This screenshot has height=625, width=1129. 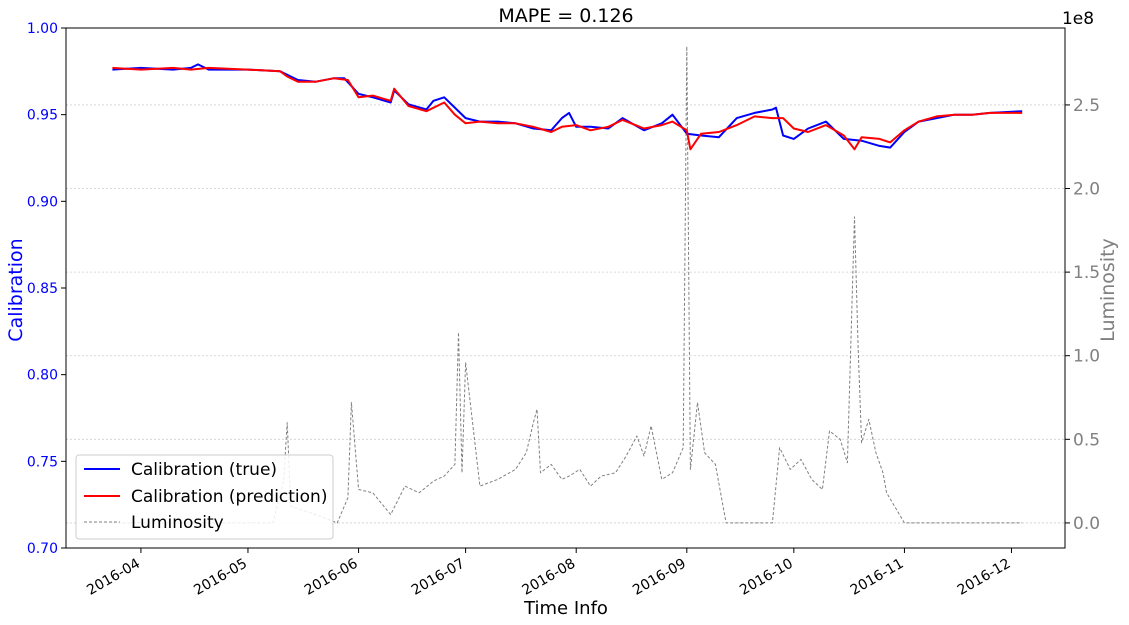 What do you see at coordinates (42, 549) in the screenshot?
I see `left-tick-label: 0.70` at bounding box center [42, 549].